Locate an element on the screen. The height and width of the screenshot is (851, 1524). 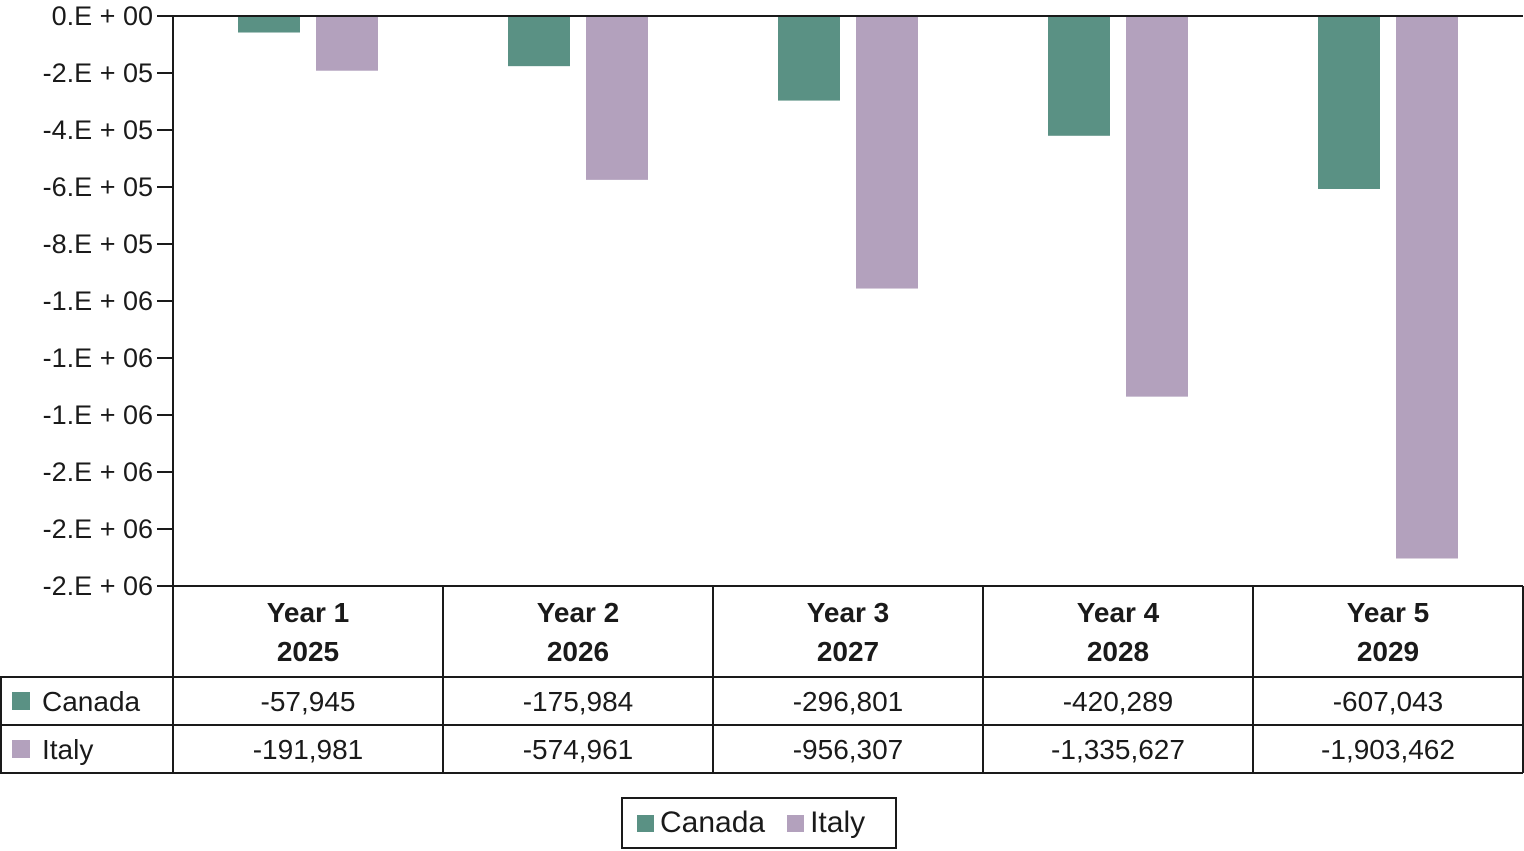
category-label-year: Year 5 is located at coordinates (1388, 612).